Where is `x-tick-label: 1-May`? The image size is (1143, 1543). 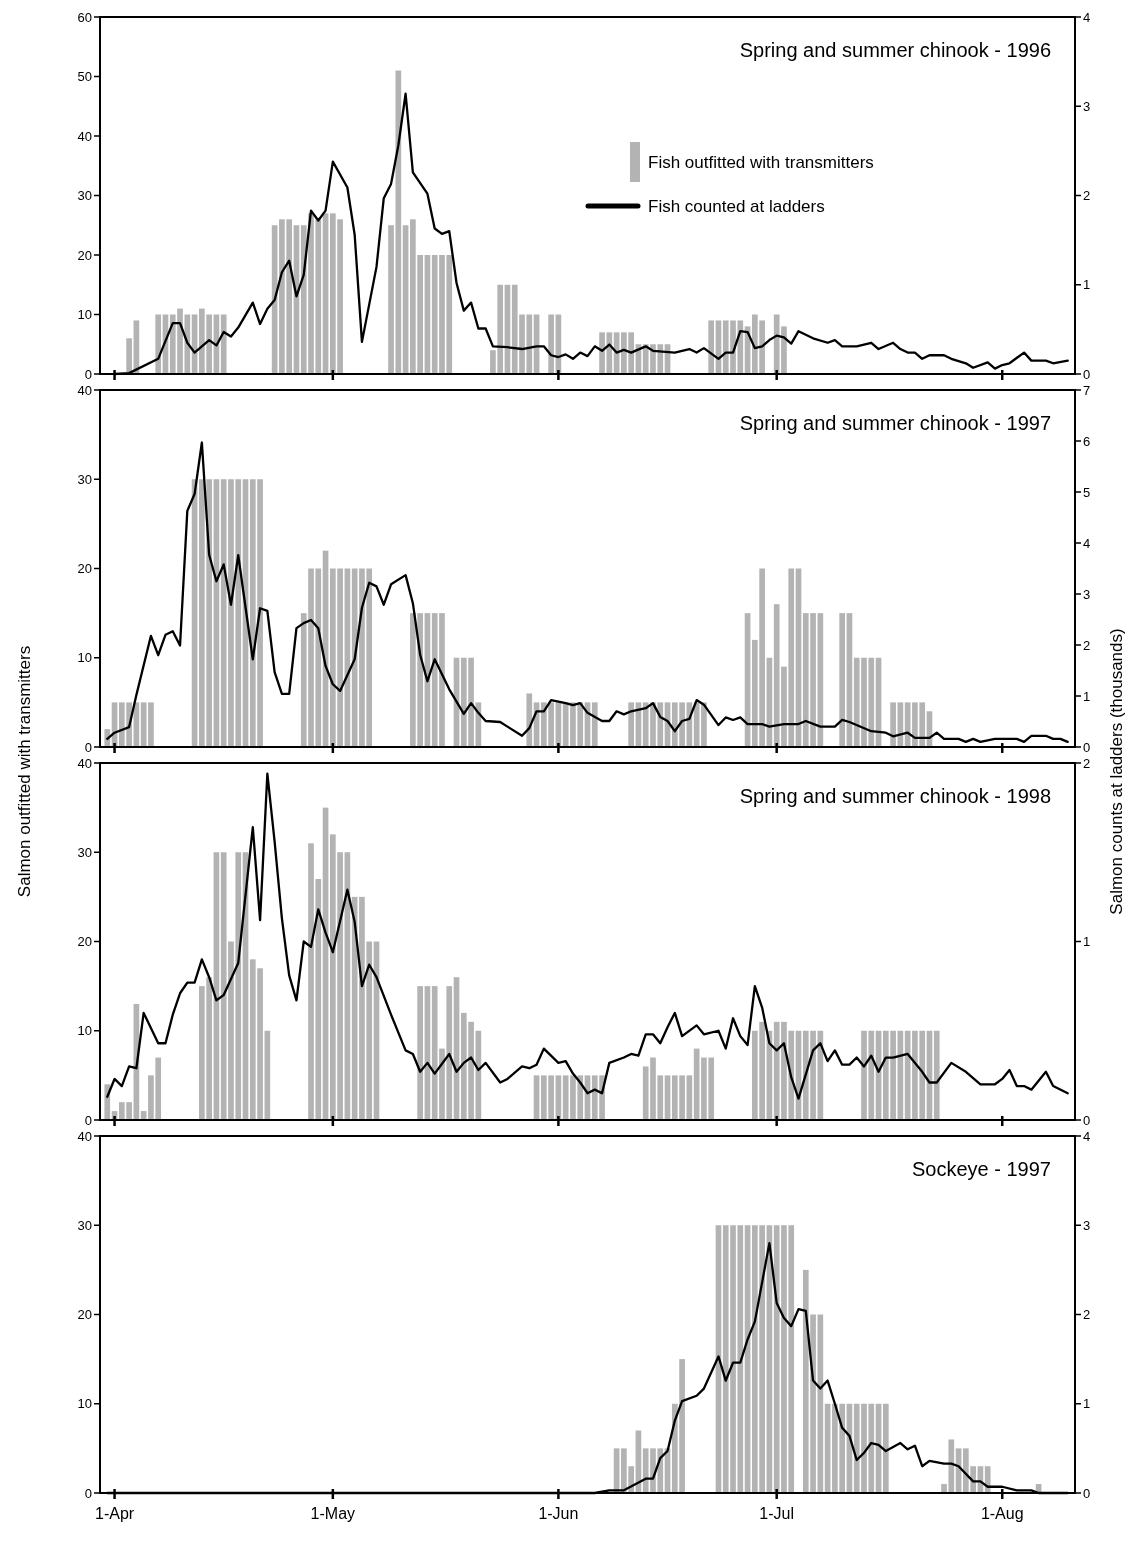
x-tick-label: 1-May is located at coordinates (333, 1513).